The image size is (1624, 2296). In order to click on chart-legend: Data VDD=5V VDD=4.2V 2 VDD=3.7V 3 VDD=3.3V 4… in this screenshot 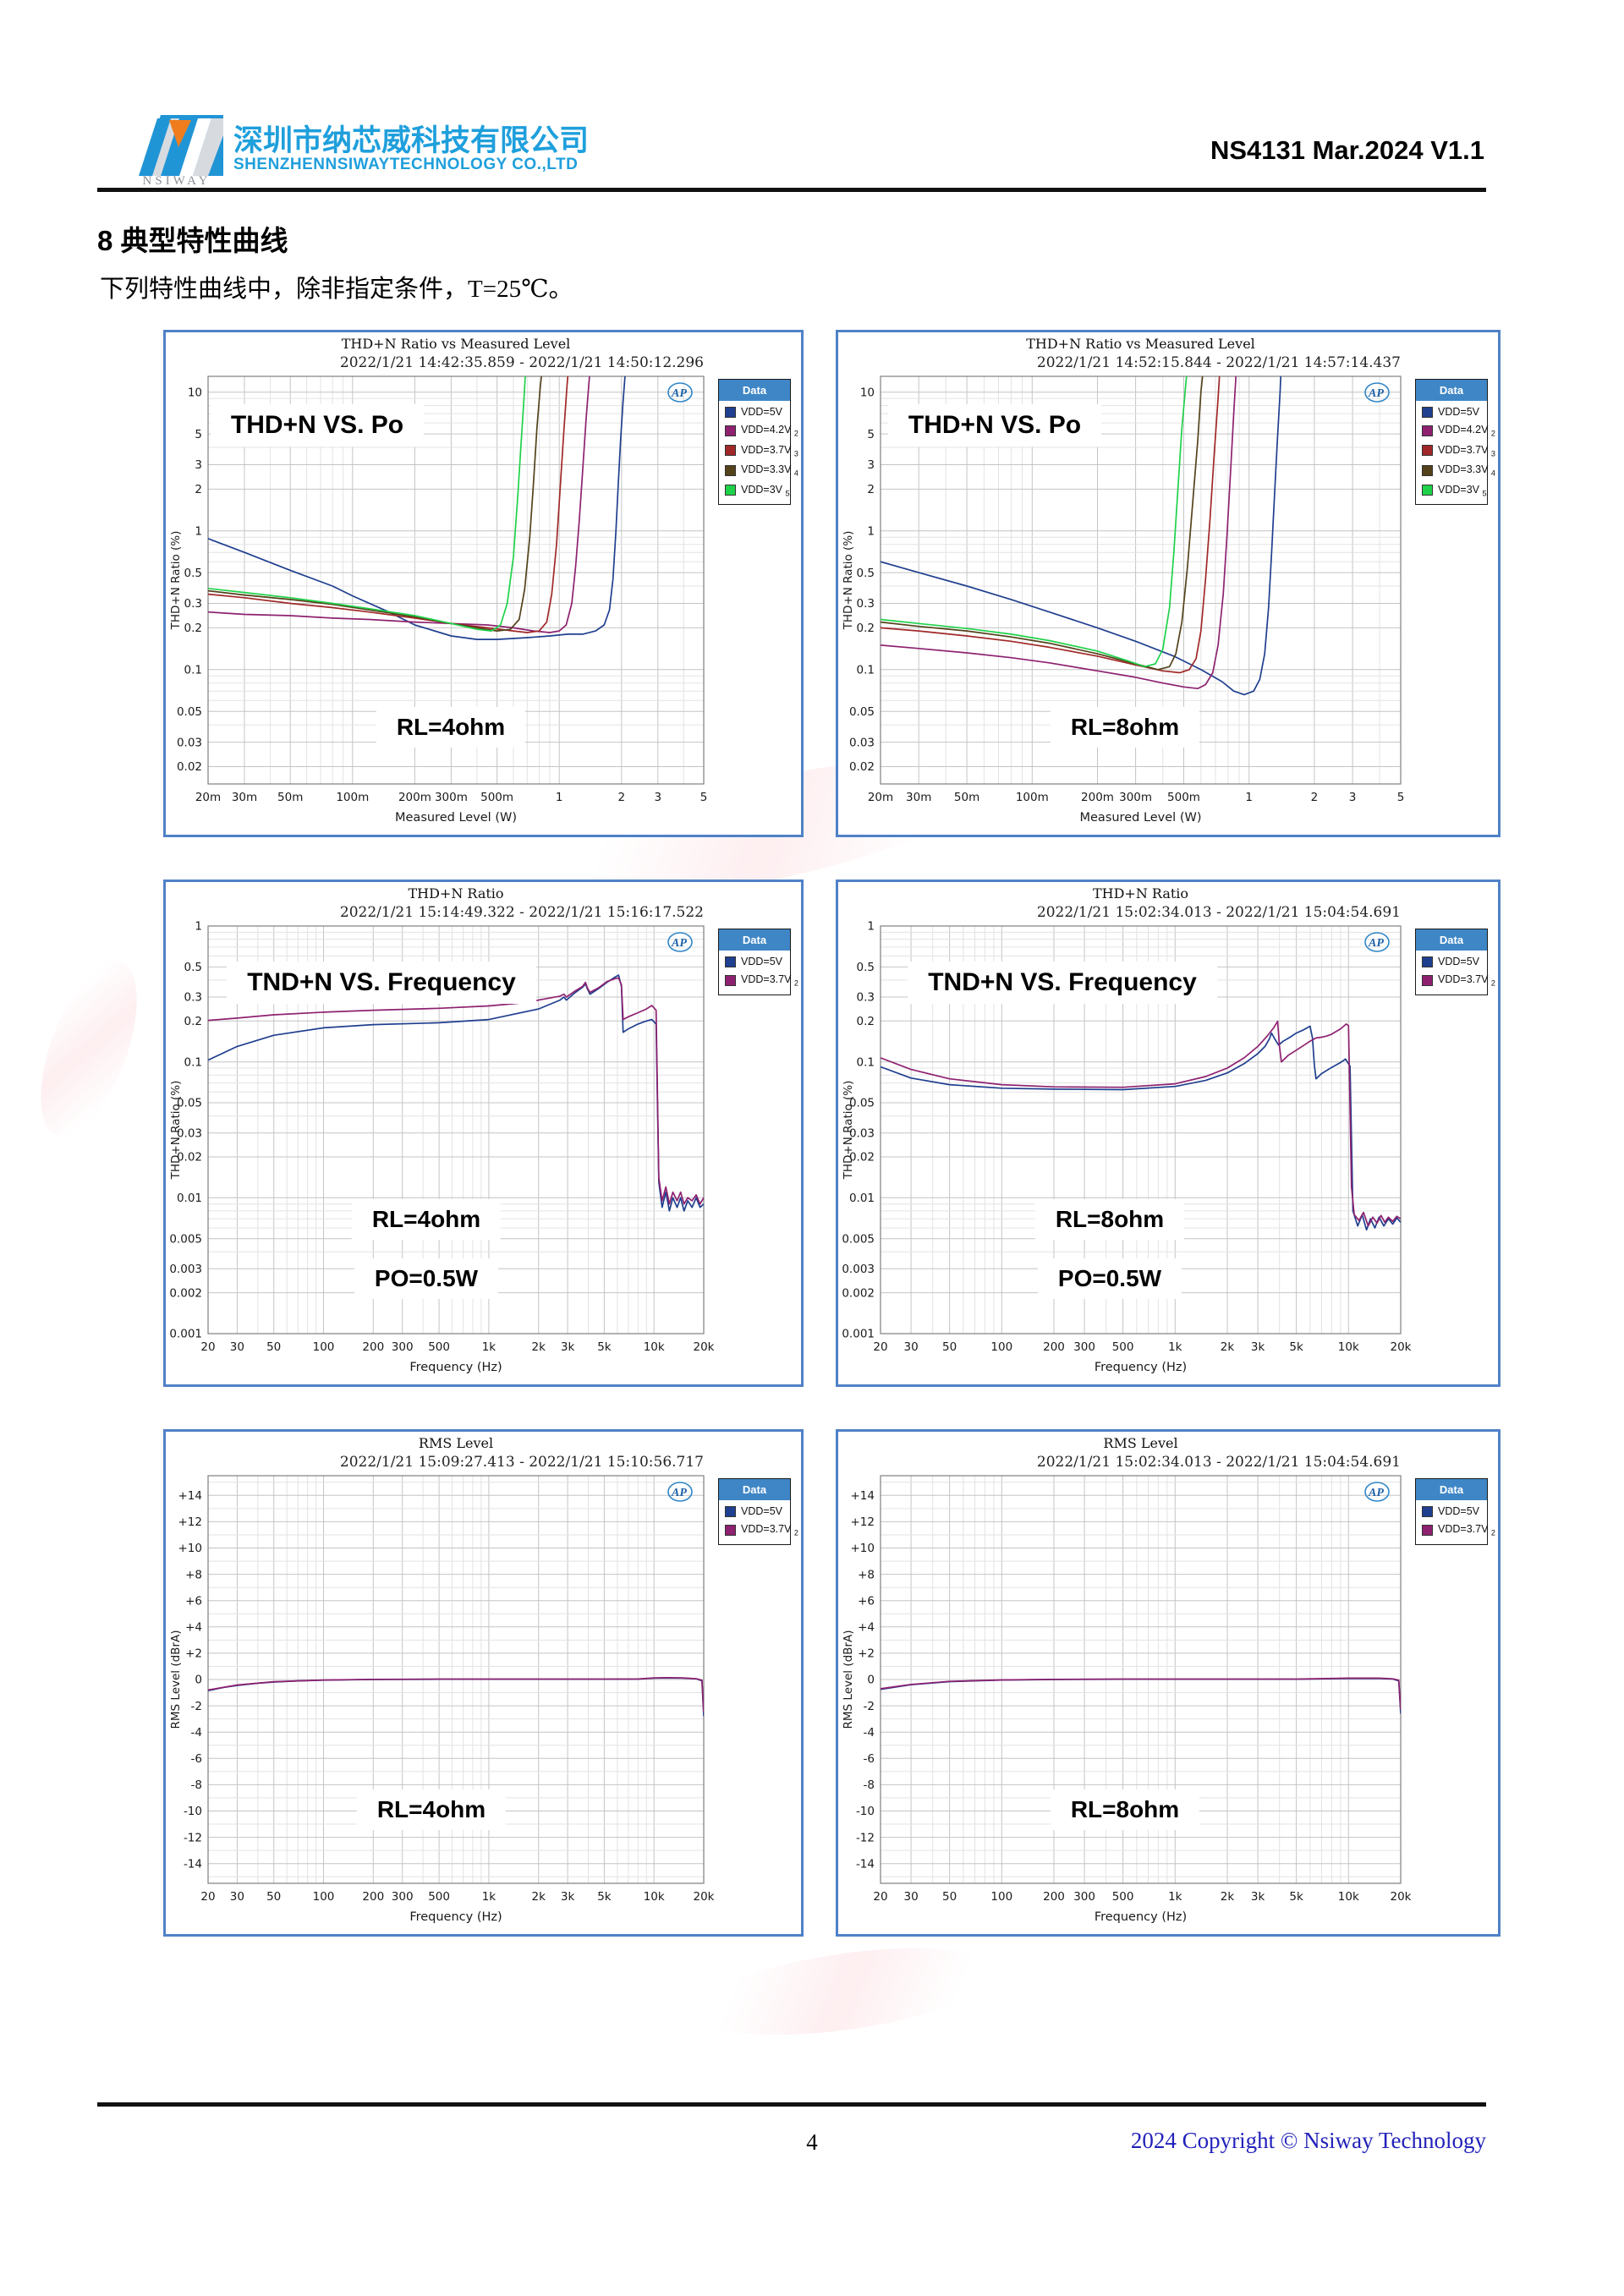, I will do `click(758, 442)`.